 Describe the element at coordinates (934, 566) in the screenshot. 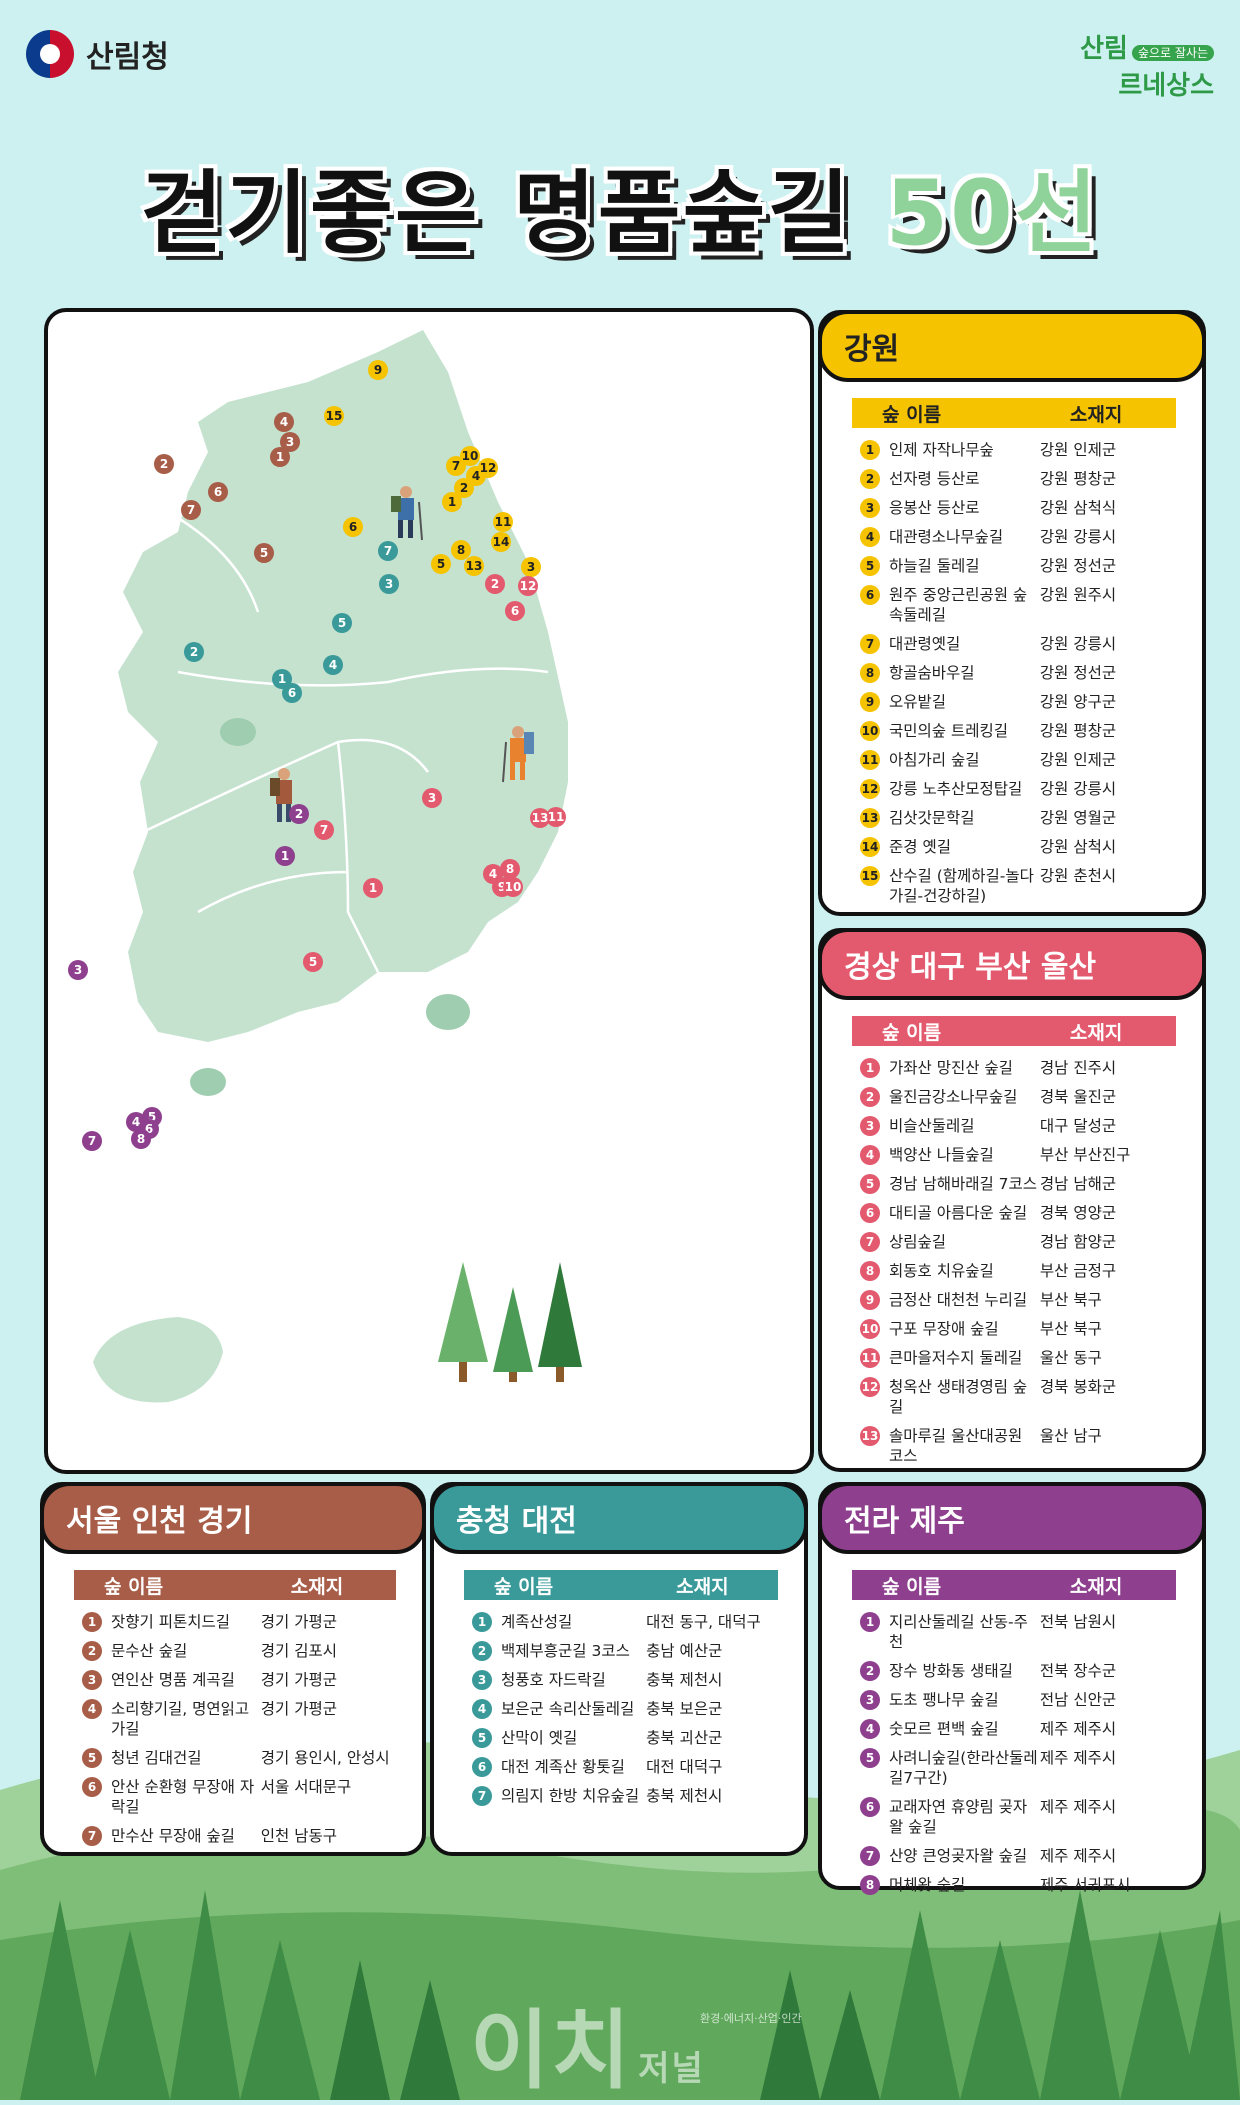

I see `trail-name: 하늘길 둘레길` at that location.